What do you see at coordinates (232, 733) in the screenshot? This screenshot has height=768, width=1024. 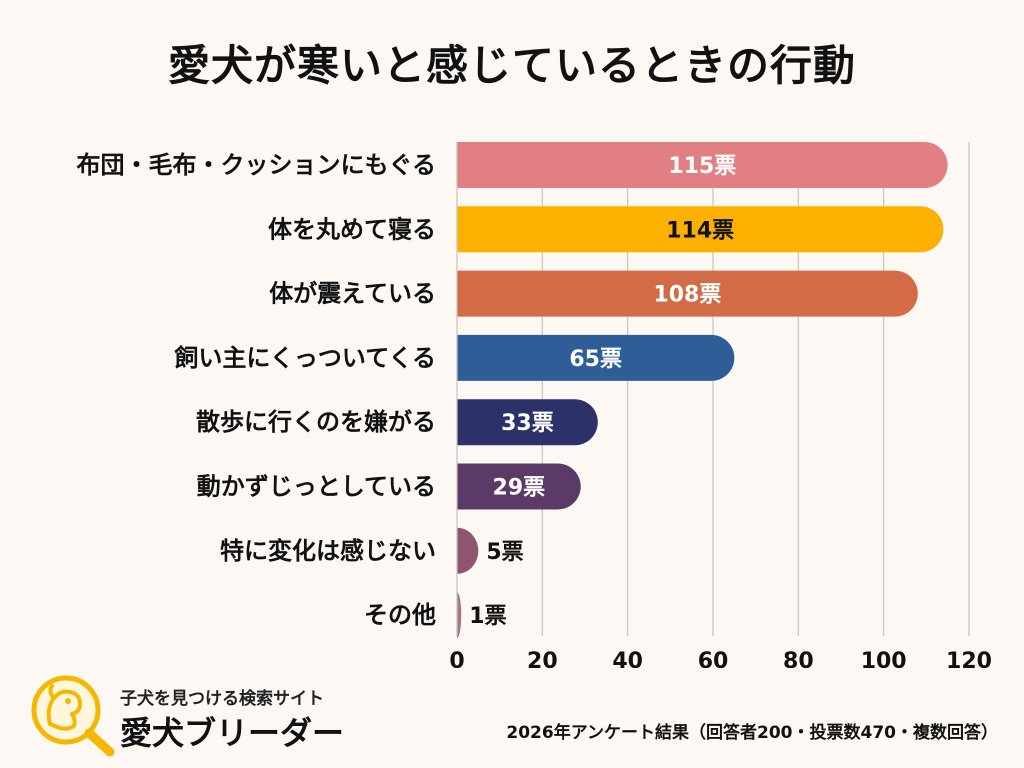 I see `brand-name: 愛犬ブリーダー` at bounding box center [232, 733].